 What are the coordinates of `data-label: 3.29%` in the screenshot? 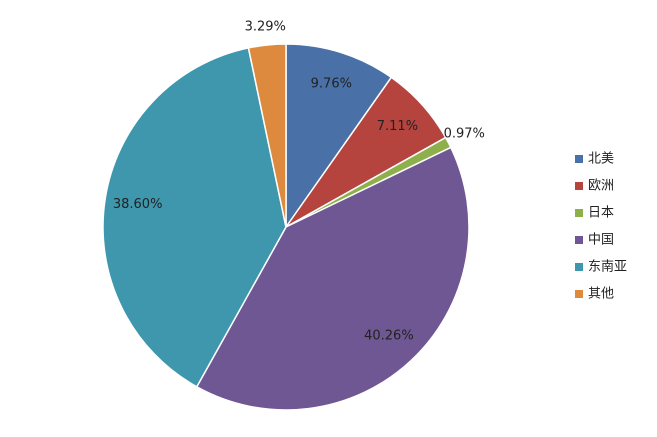 It's located at (265, 27).